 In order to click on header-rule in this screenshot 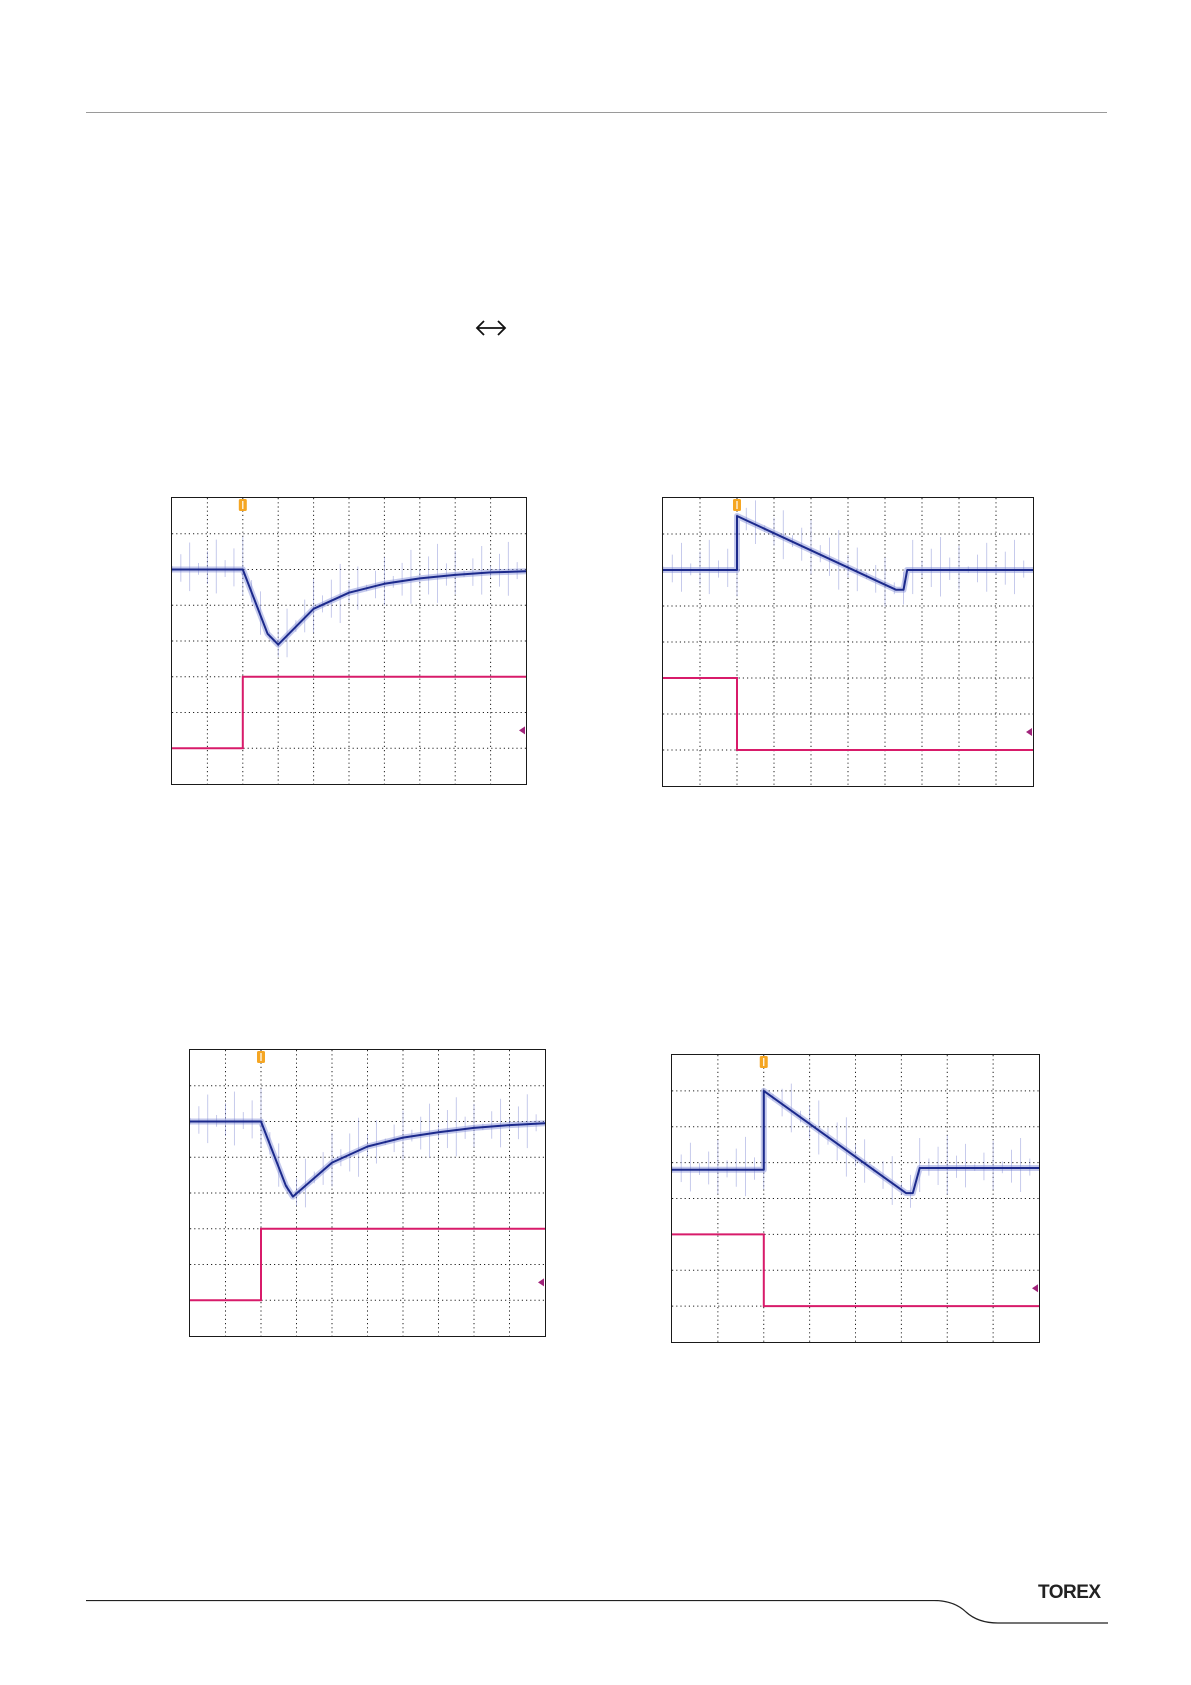, I will do `click(596, 112)`.